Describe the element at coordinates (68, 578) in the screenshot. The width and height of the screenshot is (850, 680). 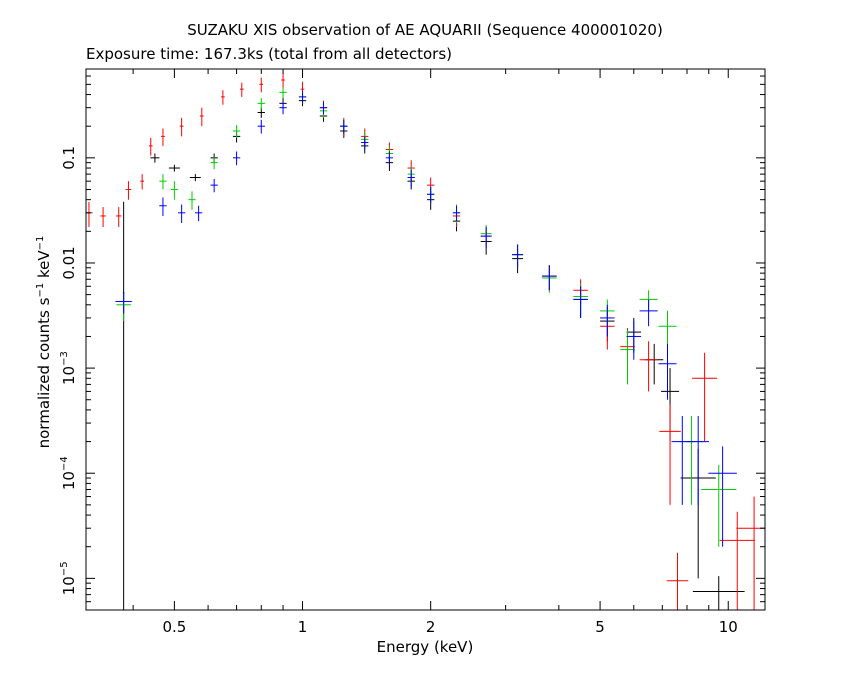
I see `y-tick-label: 10−5` at that location.